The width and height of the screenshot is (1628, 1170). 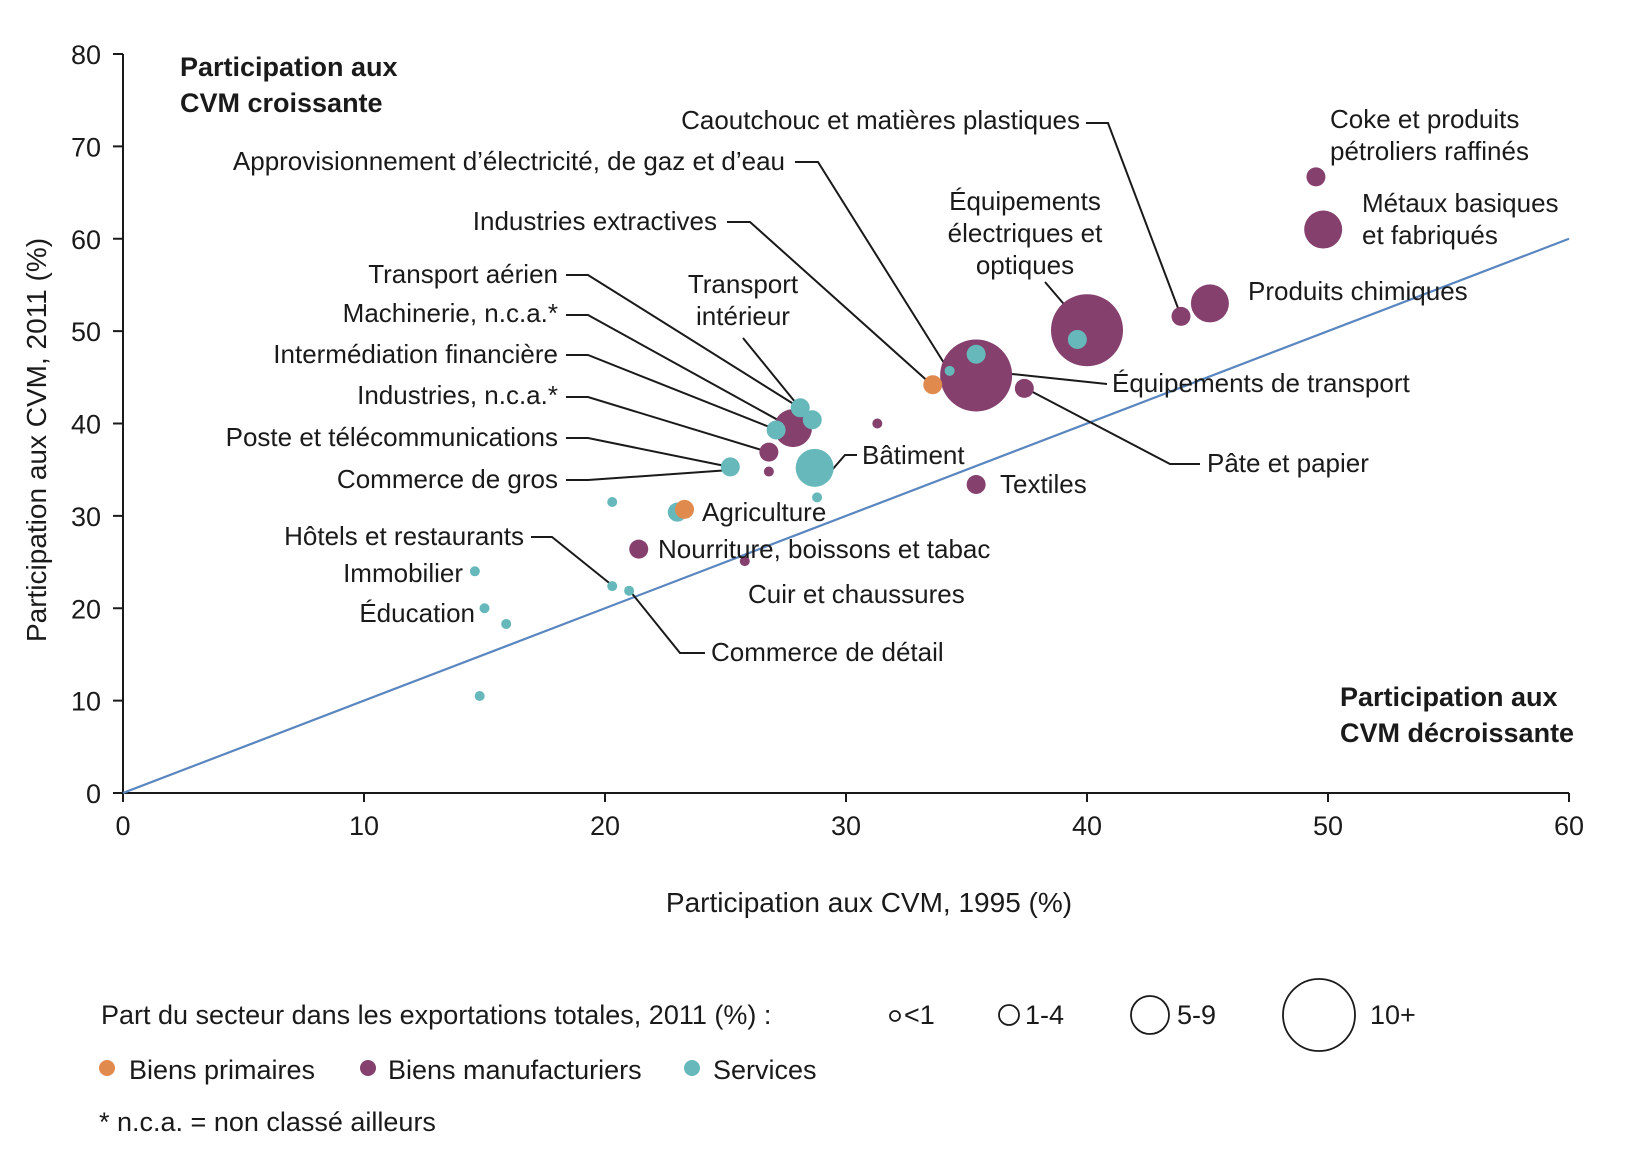 What do you see at coordinates (743, 316) in the screenshot?
I see `label-transport-interieur-2: intérieur` at bounding box center [743, 316].